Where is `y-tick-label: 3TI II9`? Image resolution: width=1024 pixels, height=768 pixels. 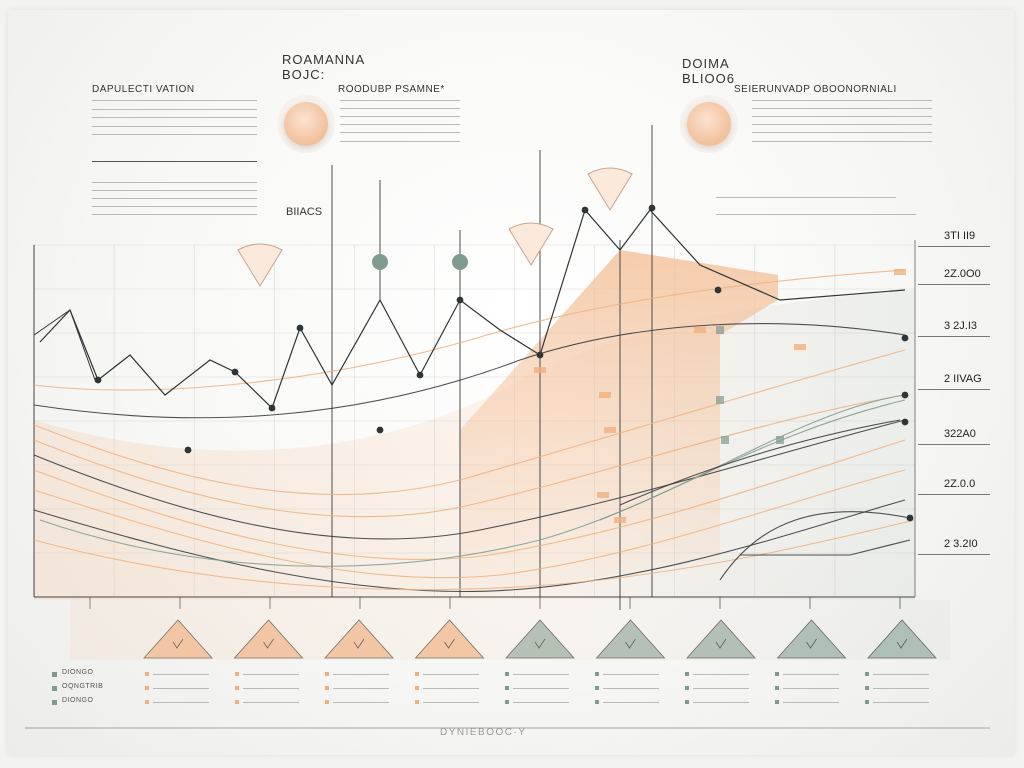 y-tick-label: 3TI II9 is located at coordinates (960, 236).